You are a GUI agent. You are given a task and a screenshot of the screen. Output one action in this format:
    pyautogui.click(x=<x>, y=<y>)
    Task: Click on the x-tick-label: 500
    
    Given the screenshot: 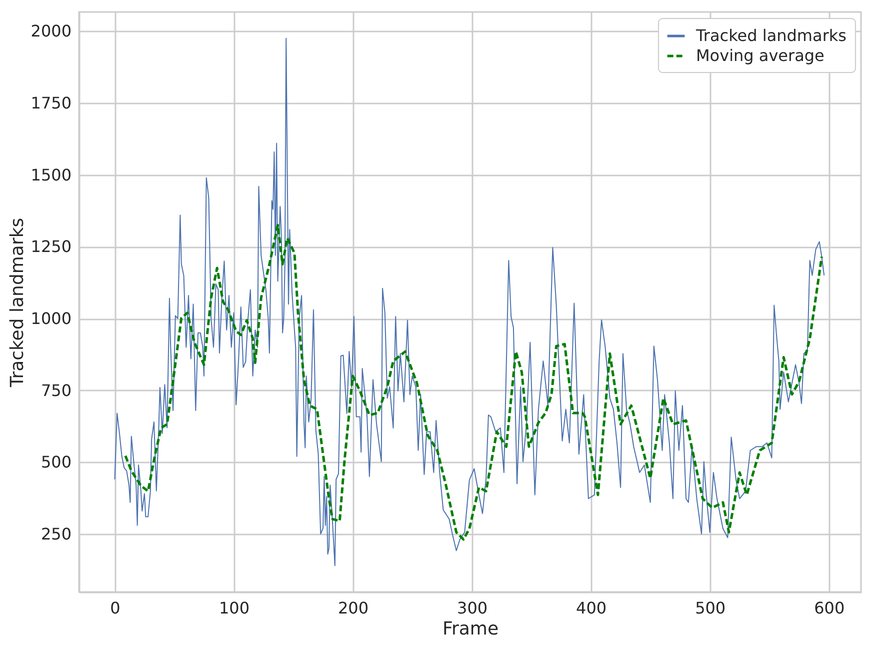 What is the action you would take?
    pyautogui.click(x=710, y=608)
    